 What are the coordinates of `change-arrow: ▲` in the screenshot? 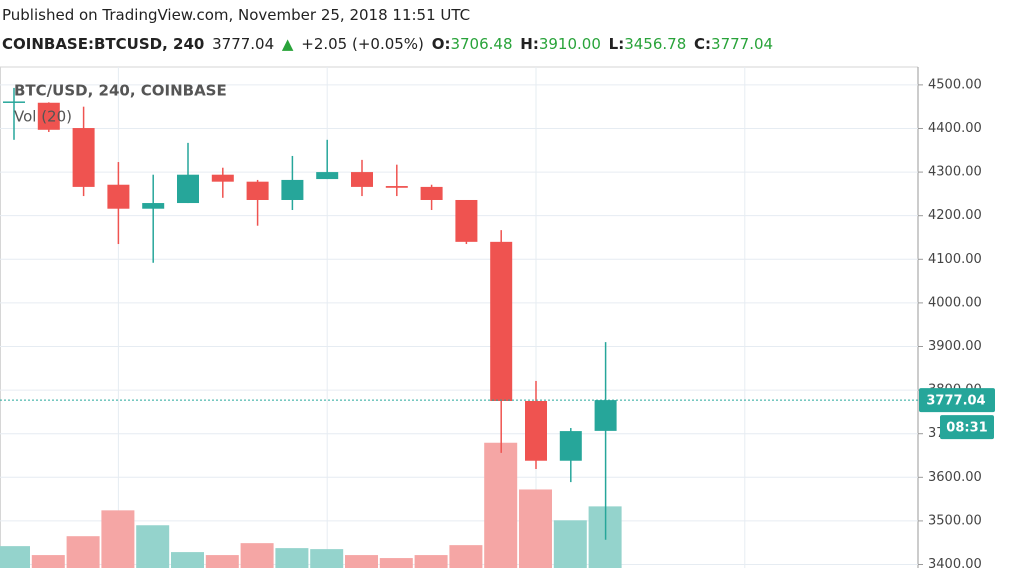 It's located at (287, 44).